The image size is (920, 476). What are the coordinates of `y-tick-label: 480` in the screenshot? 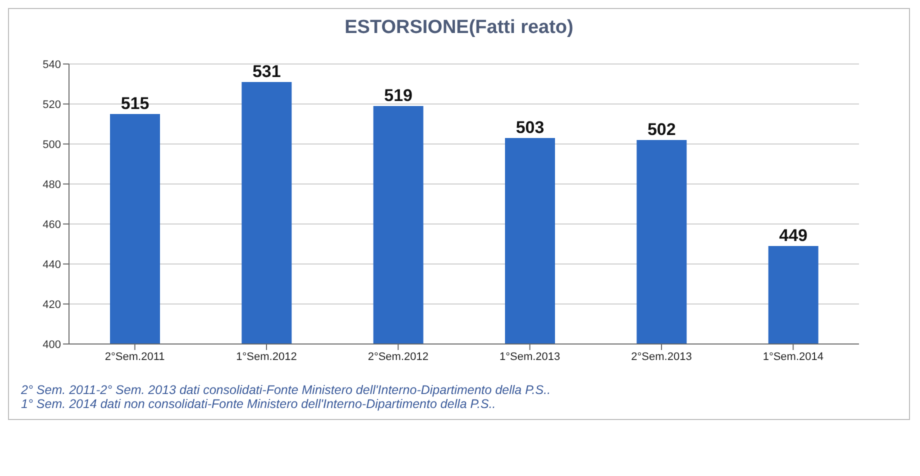 It's located at (51, 184).